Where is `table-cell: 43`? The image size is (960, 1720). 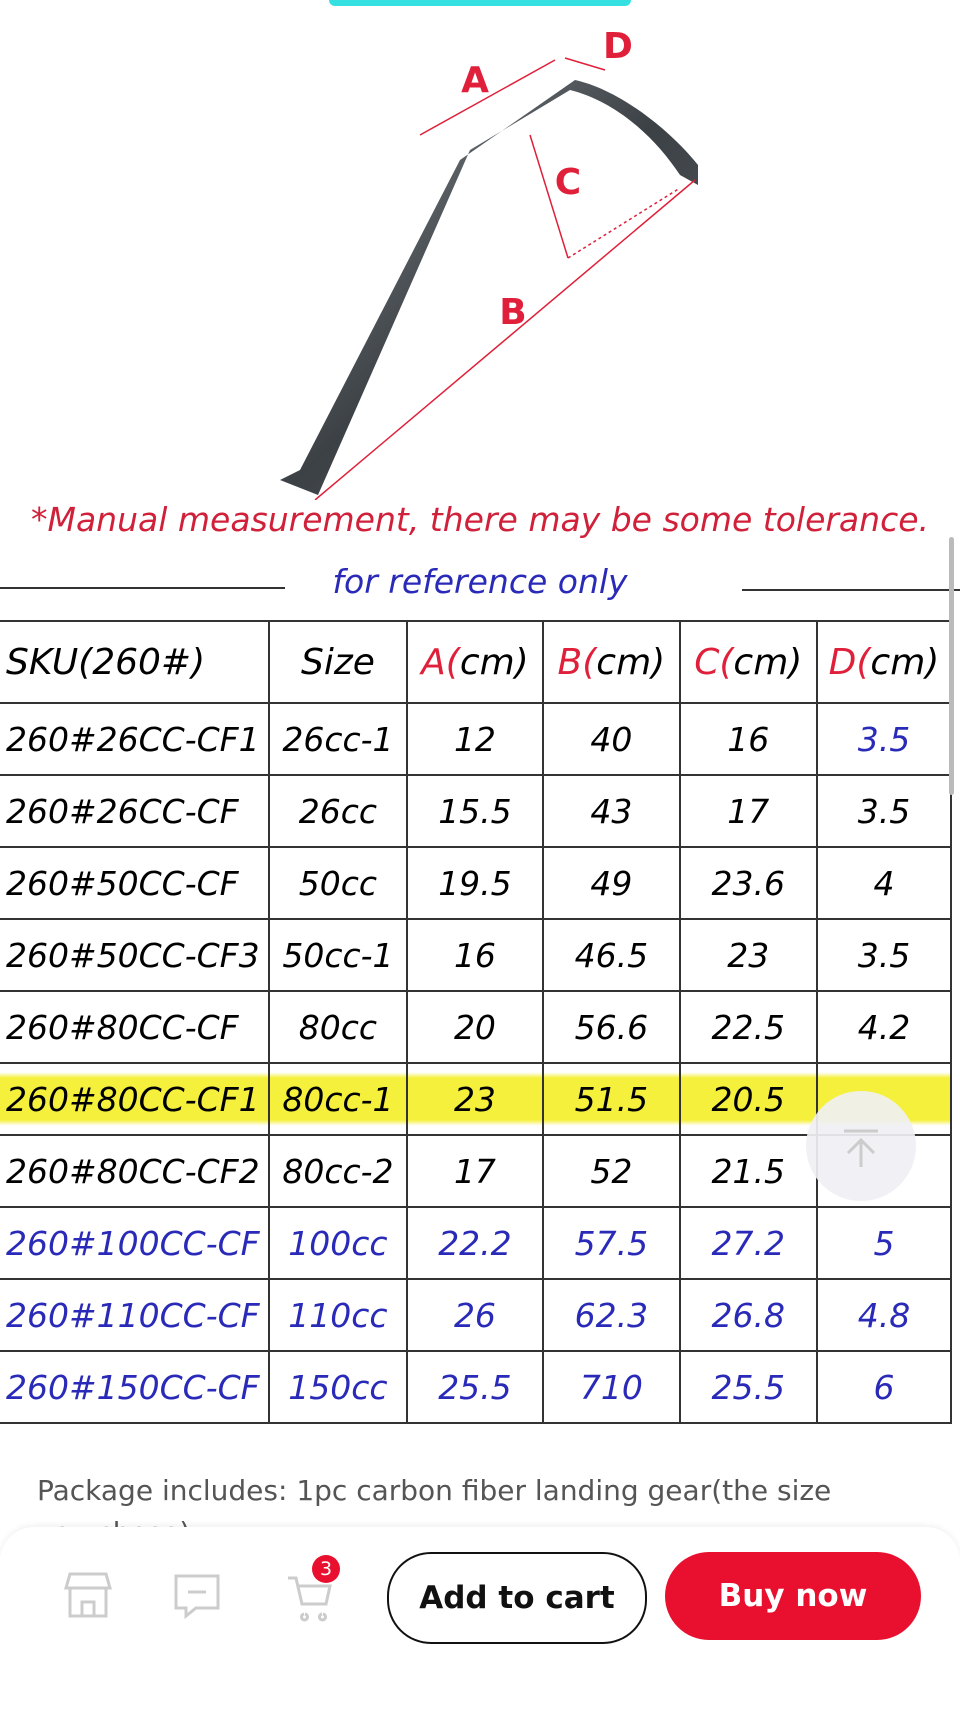 table-cell: 43 is located at coordinates (611, 811).